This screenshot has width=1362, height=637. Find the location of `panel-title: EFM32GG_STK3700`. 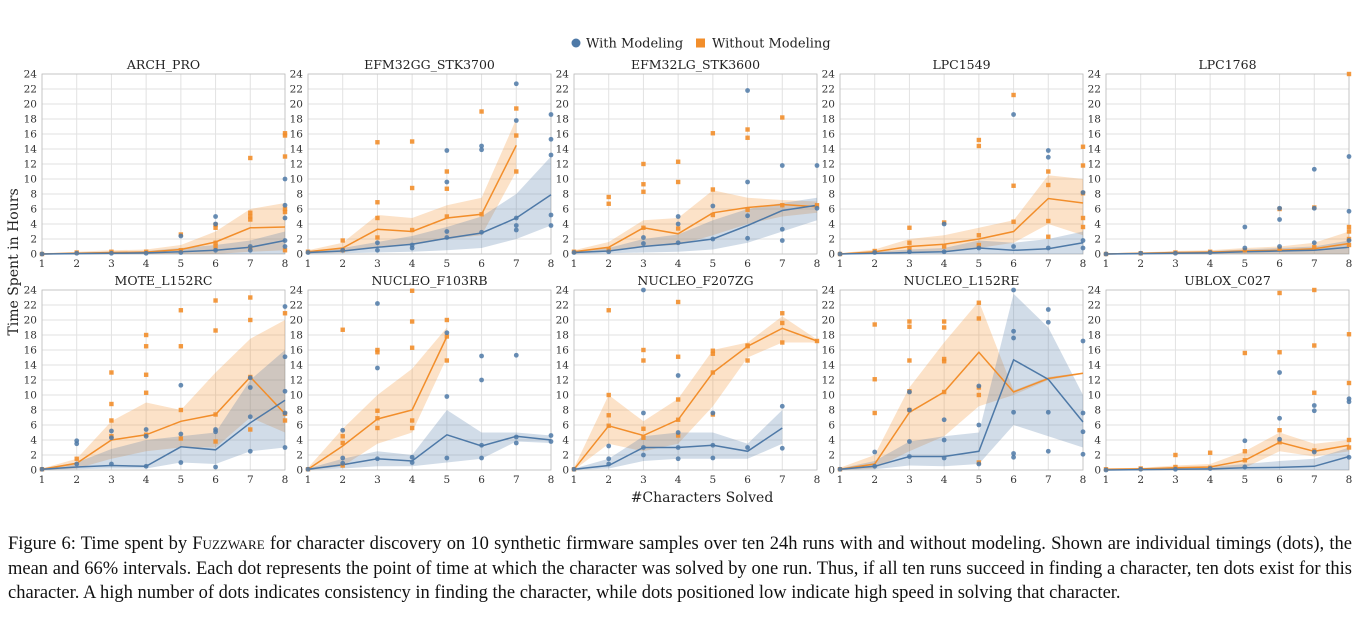

panel-title: EFM32GG_STK3700 is located at coordinates (429, 64).